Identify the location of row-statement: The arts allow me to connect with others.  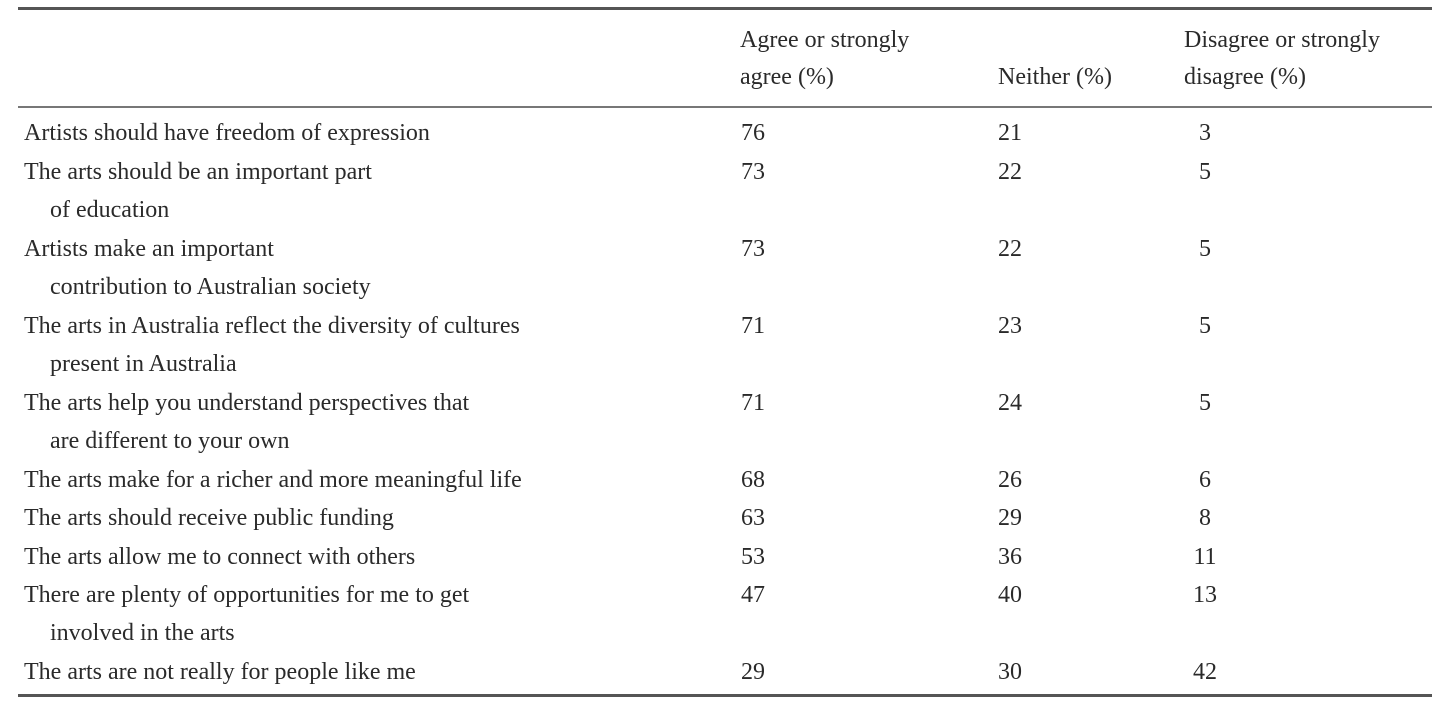
(219, 557).